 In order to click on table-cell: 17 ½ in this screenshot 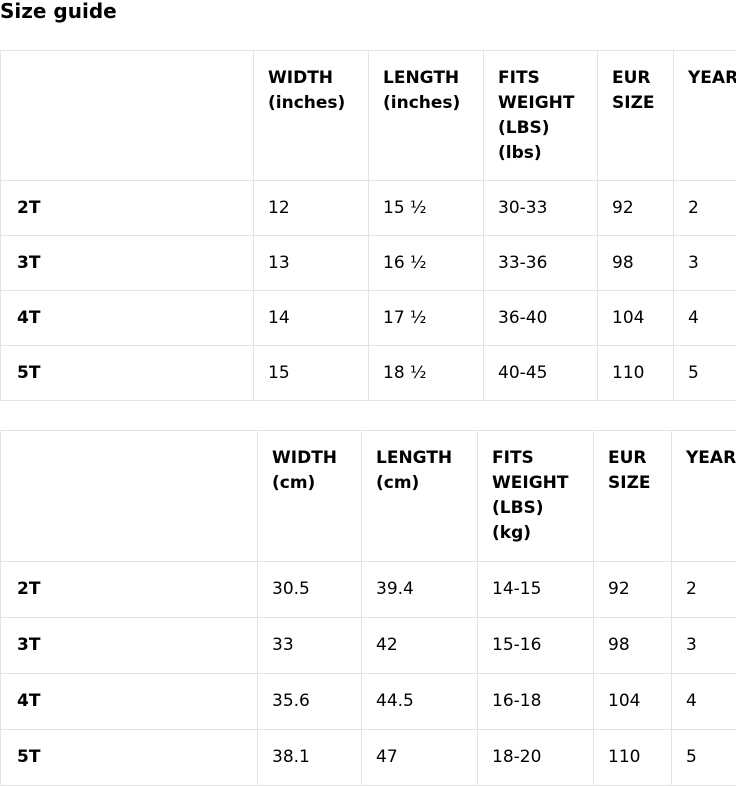, I will do `click(426, 318)`.